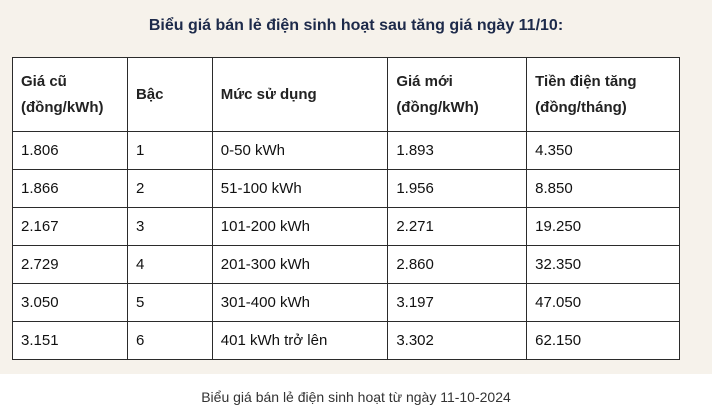 The height and width of the screenshot is (413, 712). I want to click on table-row: 2.729 4 201-300 kWh 2.860 32.350, so click(346, 264).